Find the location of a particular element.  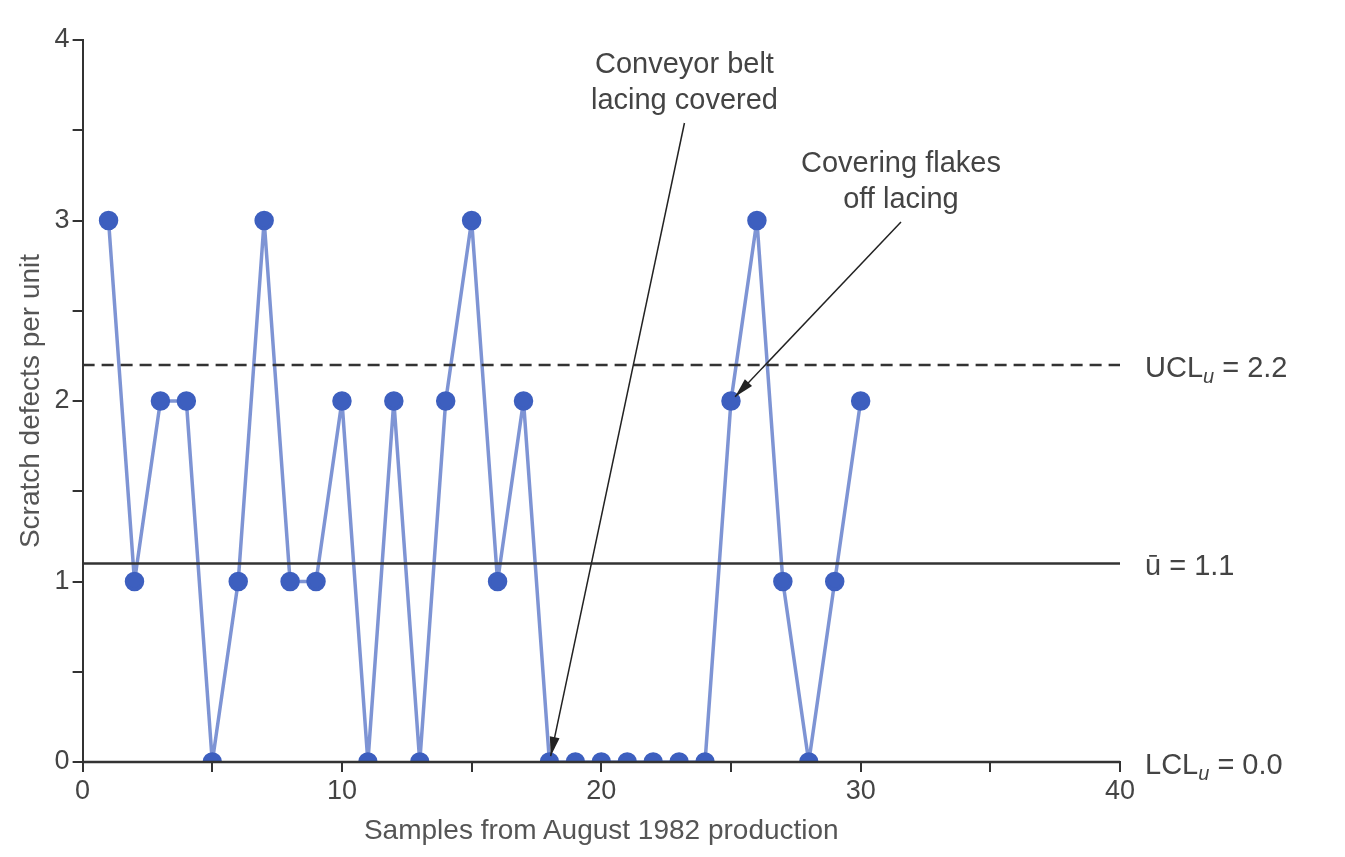

annotation: Conveyor belt lacing covered is located at coordinates (684, 81).